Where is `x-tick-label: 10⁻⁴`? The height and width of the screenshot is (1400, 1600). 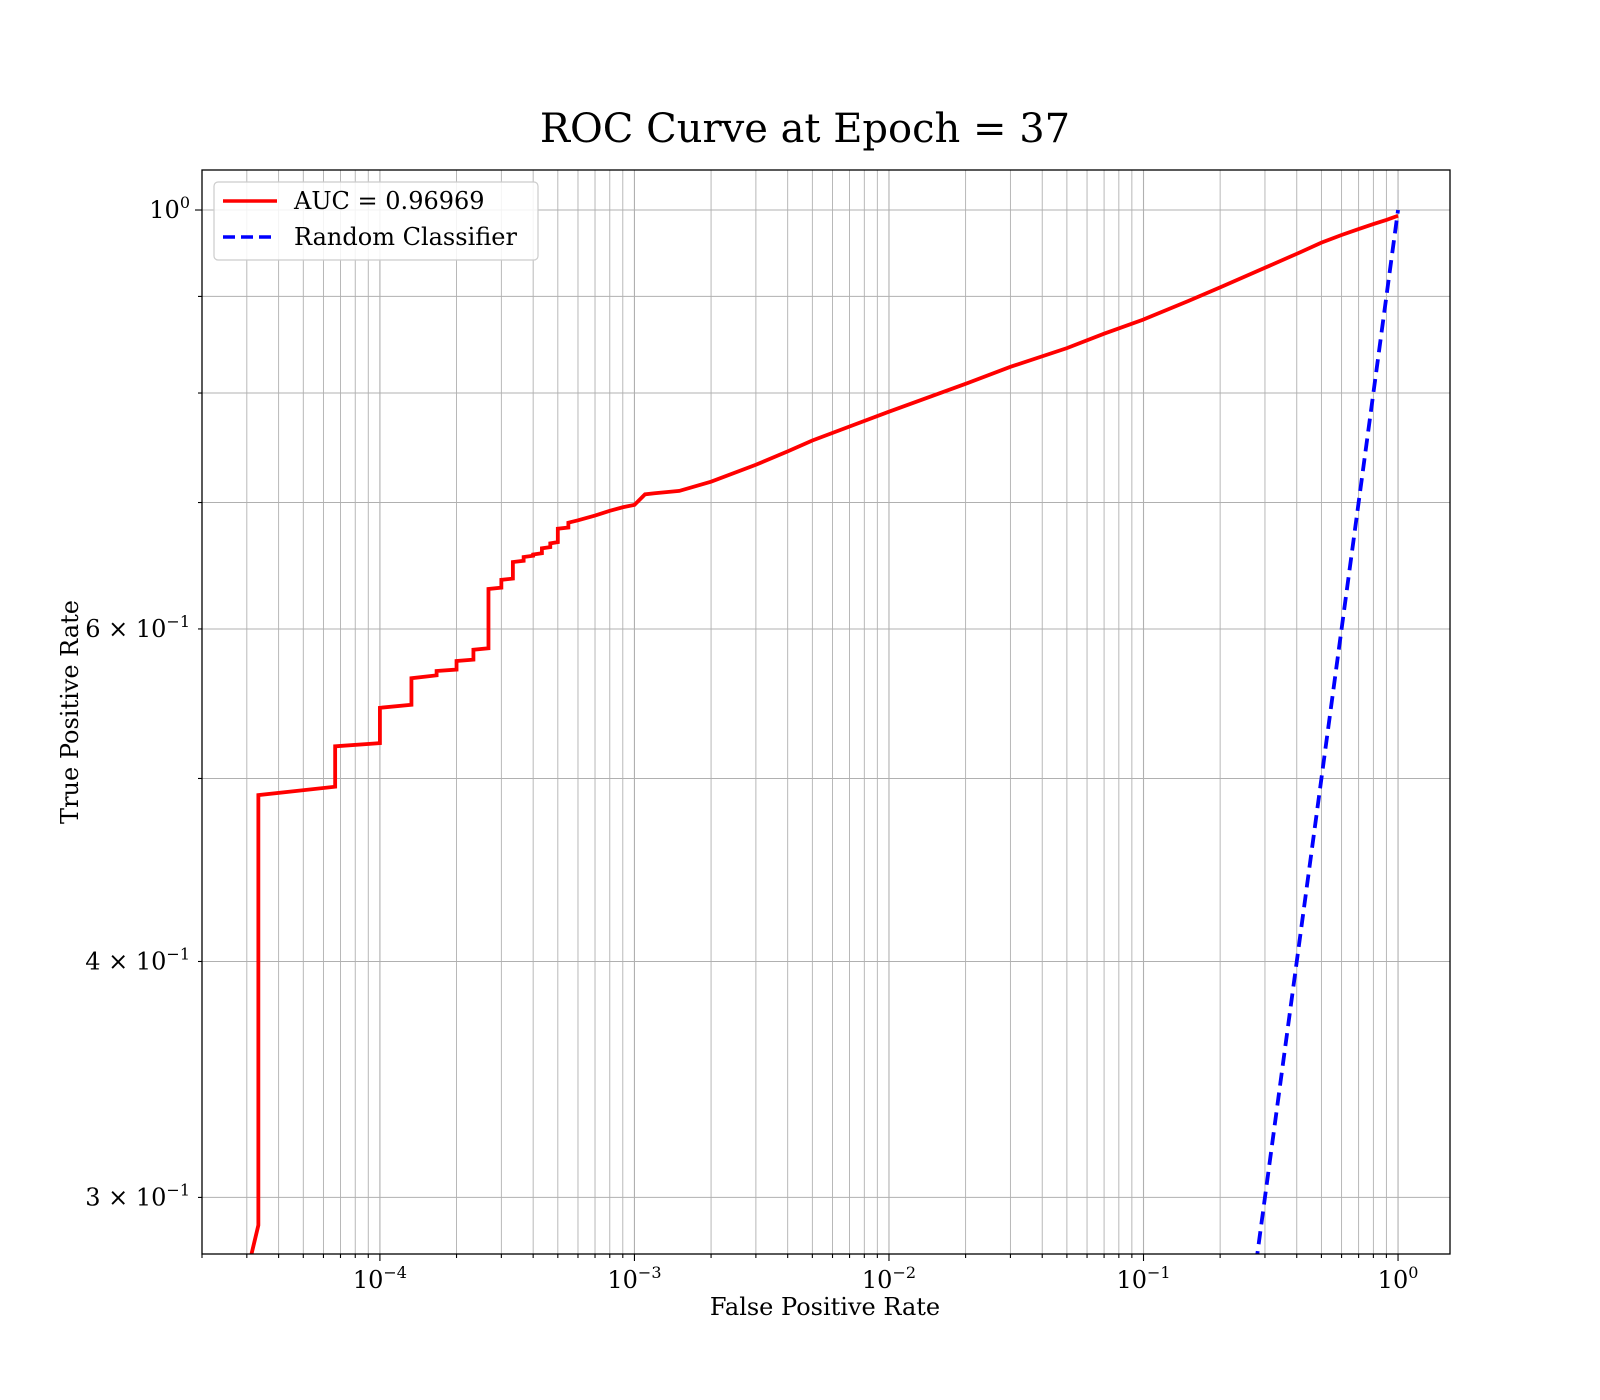
x-tick-label: 10⁻⁴ is located at coordinates (380, 1278).